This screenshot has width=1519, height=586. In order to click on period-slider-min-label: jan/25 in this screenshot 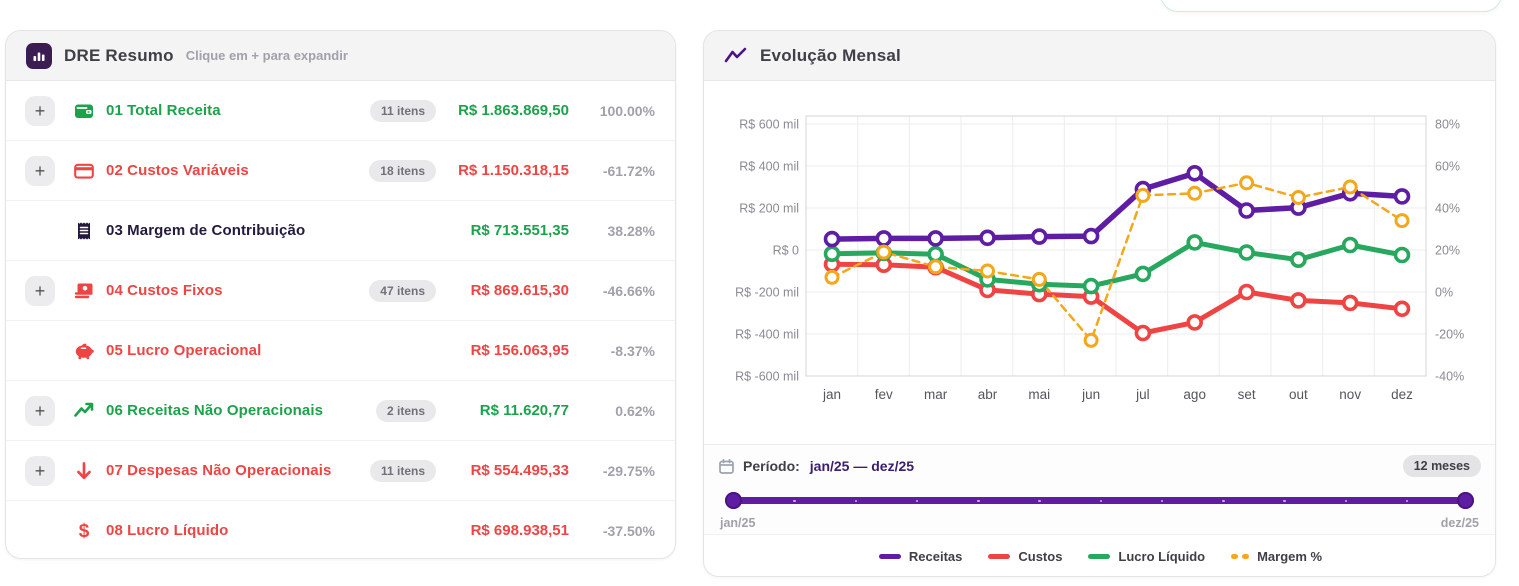, I will do `click(738, 523)`.